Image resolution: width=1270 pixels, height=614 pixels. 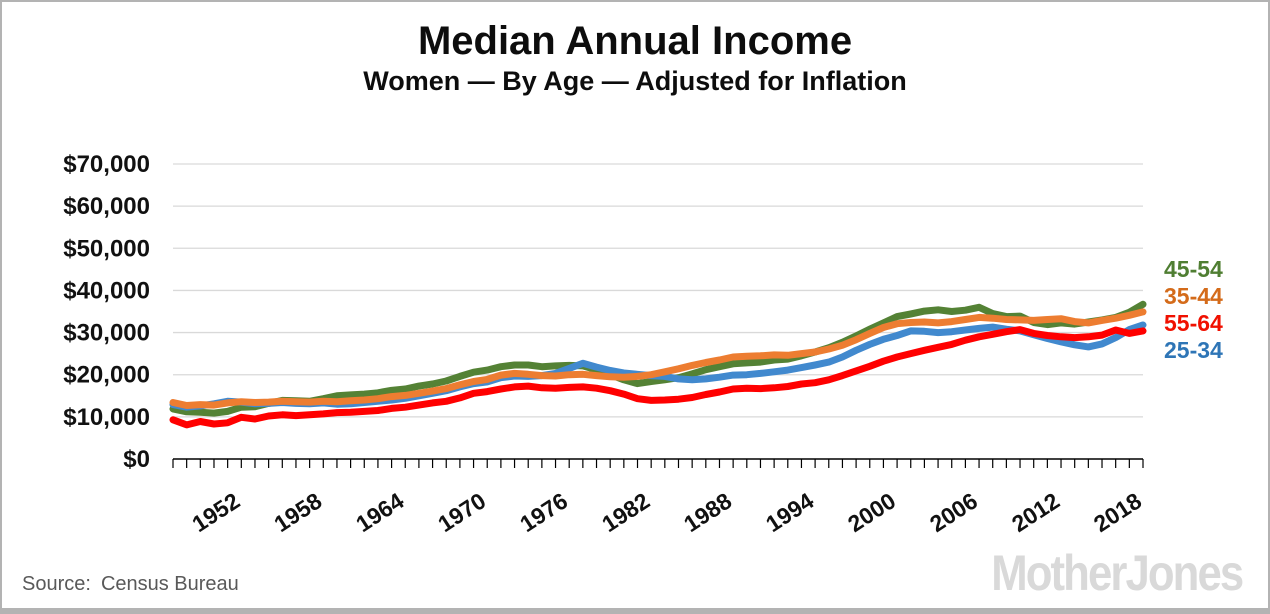 I want to click on legend-item-45-54: 45-54, so click(x=1193, y=269).